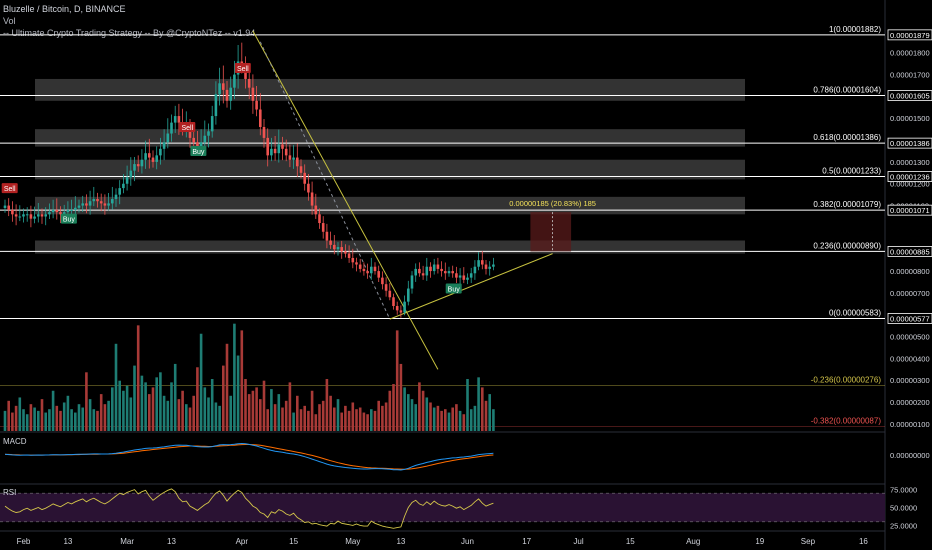  What do you see at coordinates (526, 541) in the screenshot?
I see `time-tick-label: 17` at bounding box center [526, 541].